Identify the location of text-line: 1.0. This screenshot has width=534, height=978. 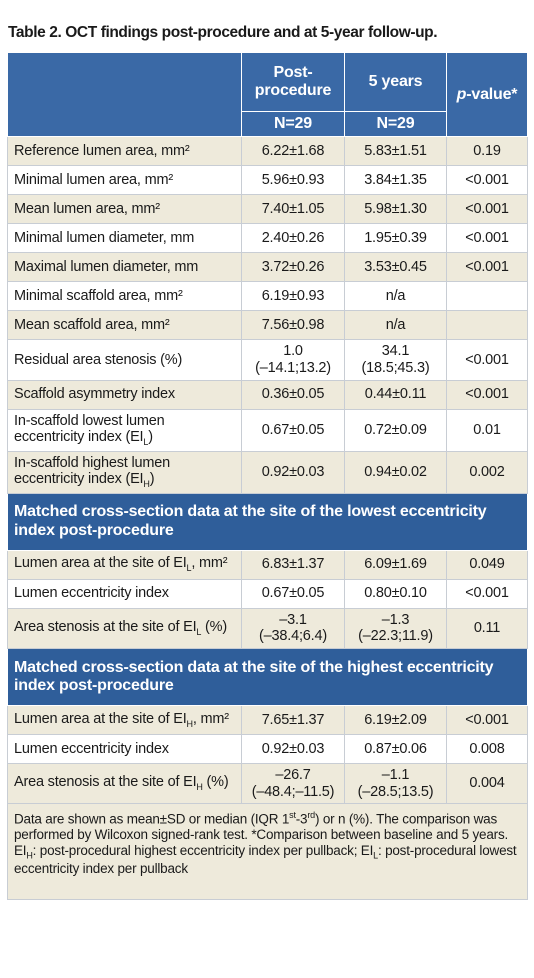
(293, 351).